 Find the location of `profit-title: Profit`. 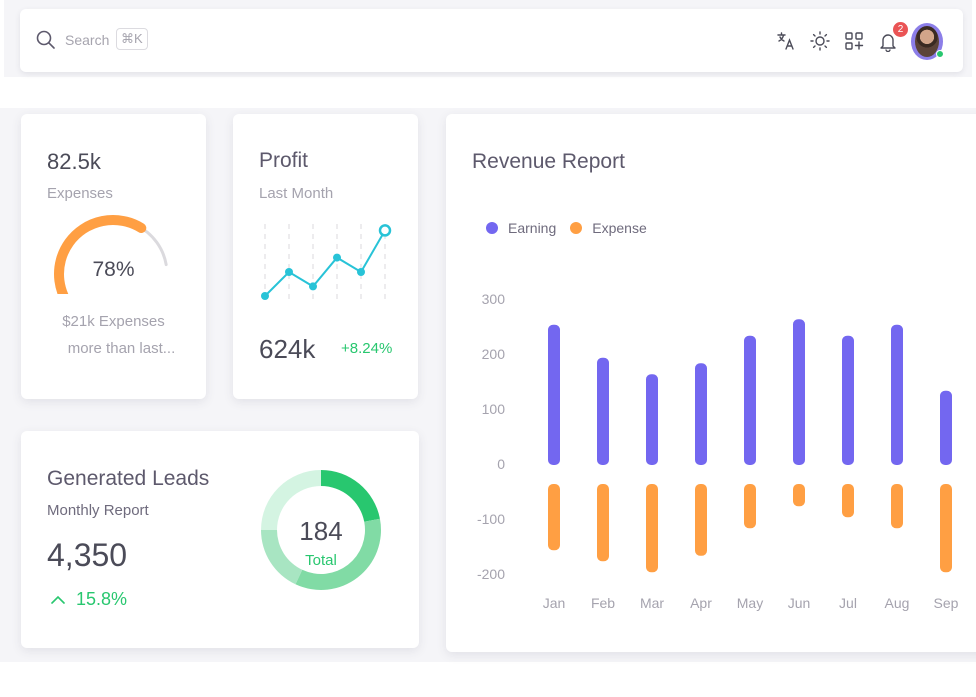

profit-title: Profit is located at coordinates (284, 160).